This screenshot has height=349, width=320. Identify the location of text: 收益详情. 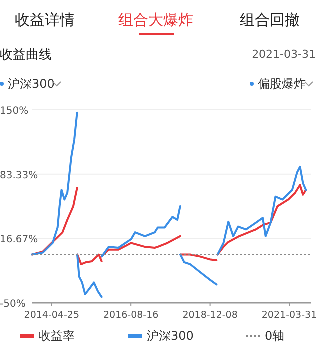
(45, 20).